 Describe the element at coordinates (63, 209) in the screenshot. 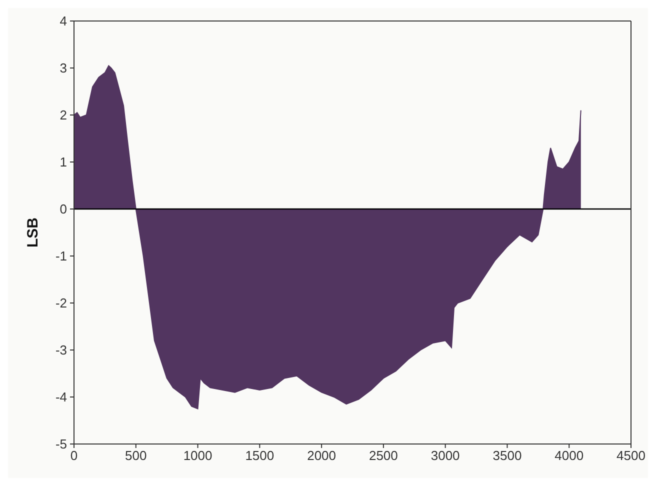

I see `y-tick-label: 0` at that location.